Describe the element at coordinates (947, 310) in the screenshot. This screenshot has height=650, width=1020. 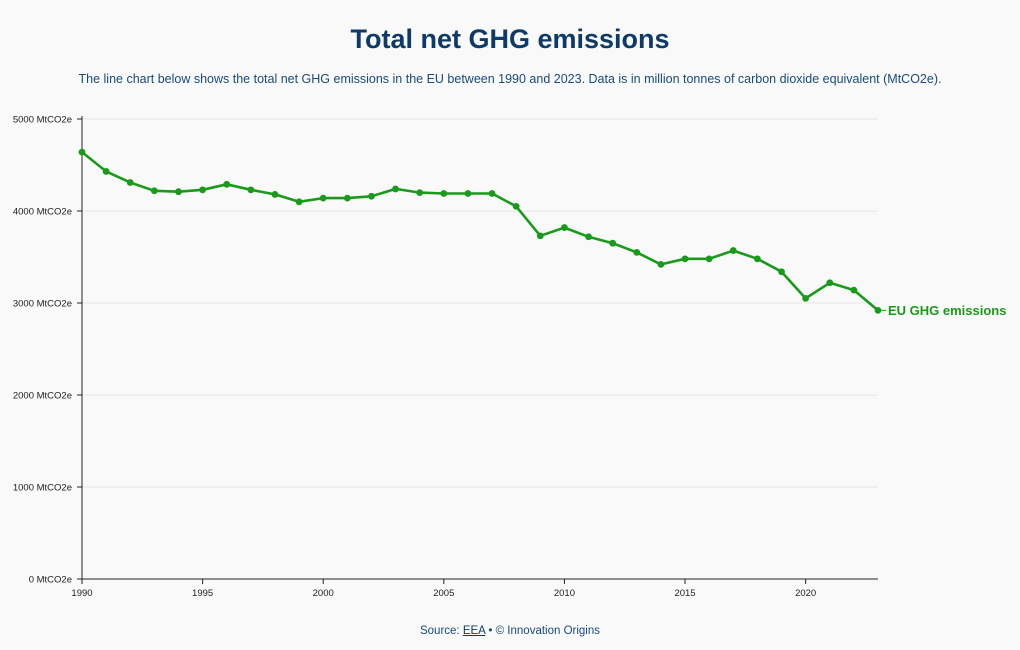
I see `series-label: EU GHG emissions` at that location.